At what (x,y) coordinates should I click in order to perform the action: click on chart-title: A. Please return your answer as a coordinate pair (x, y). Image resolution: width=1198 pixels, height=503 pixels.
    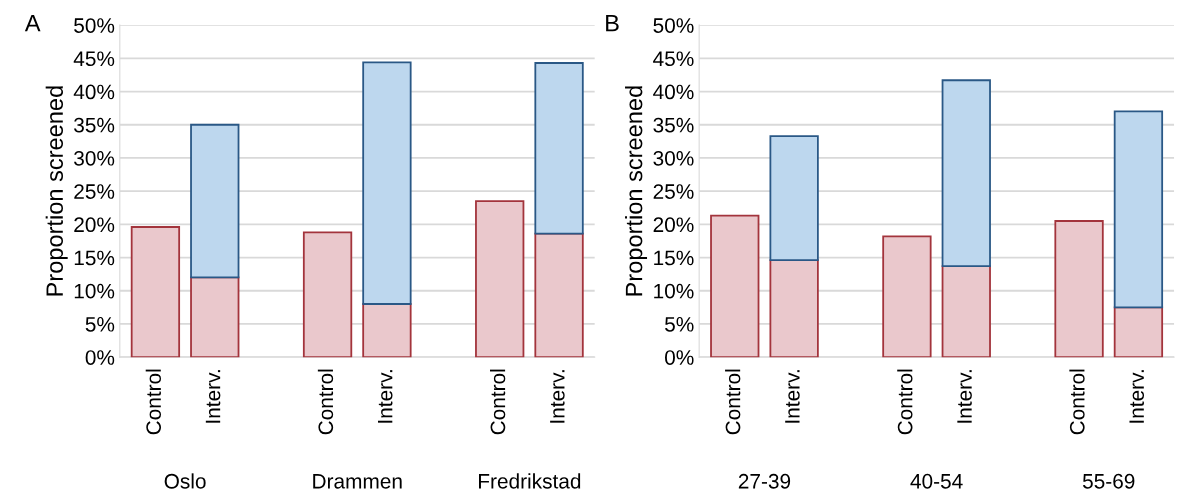
    Looking at the image, I should click on (32, 23).